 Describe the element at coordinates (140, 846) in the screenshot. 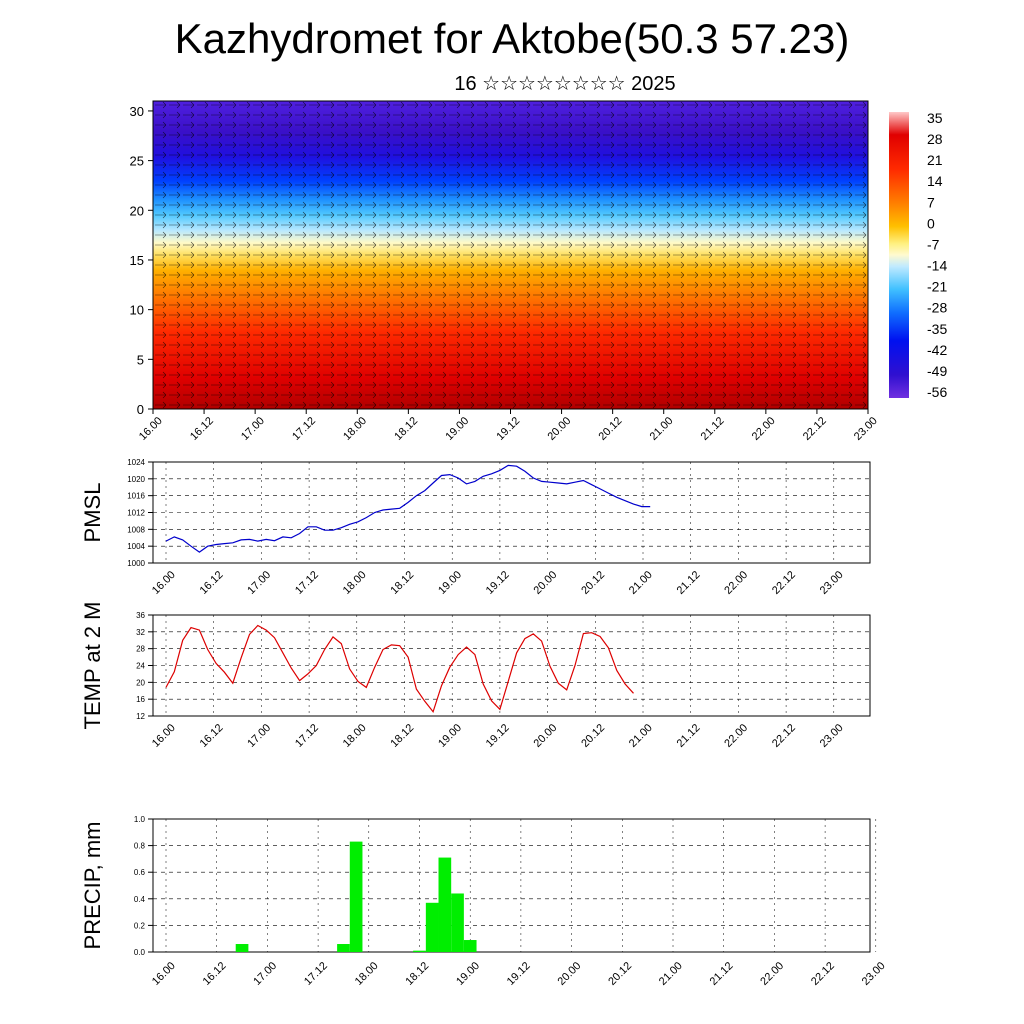

I see `y-tick-label: 0.8` at that location.